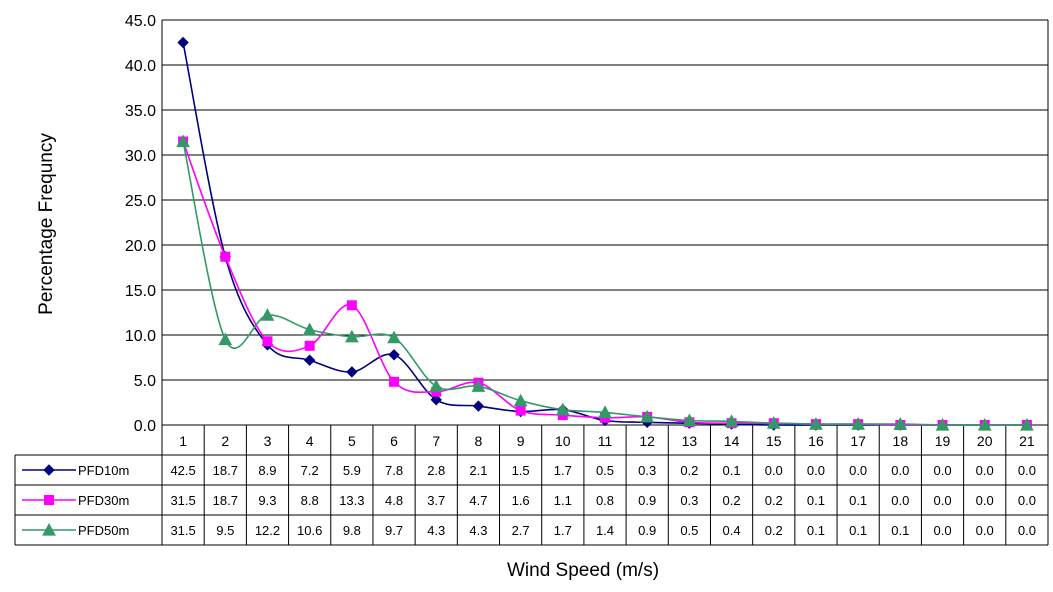 Image resolution: width=1053 pixels, height=592 pixels. Describe the element at coordinates (352, 530) in the screenshot. I see `table-cell: 9.8` at that location.